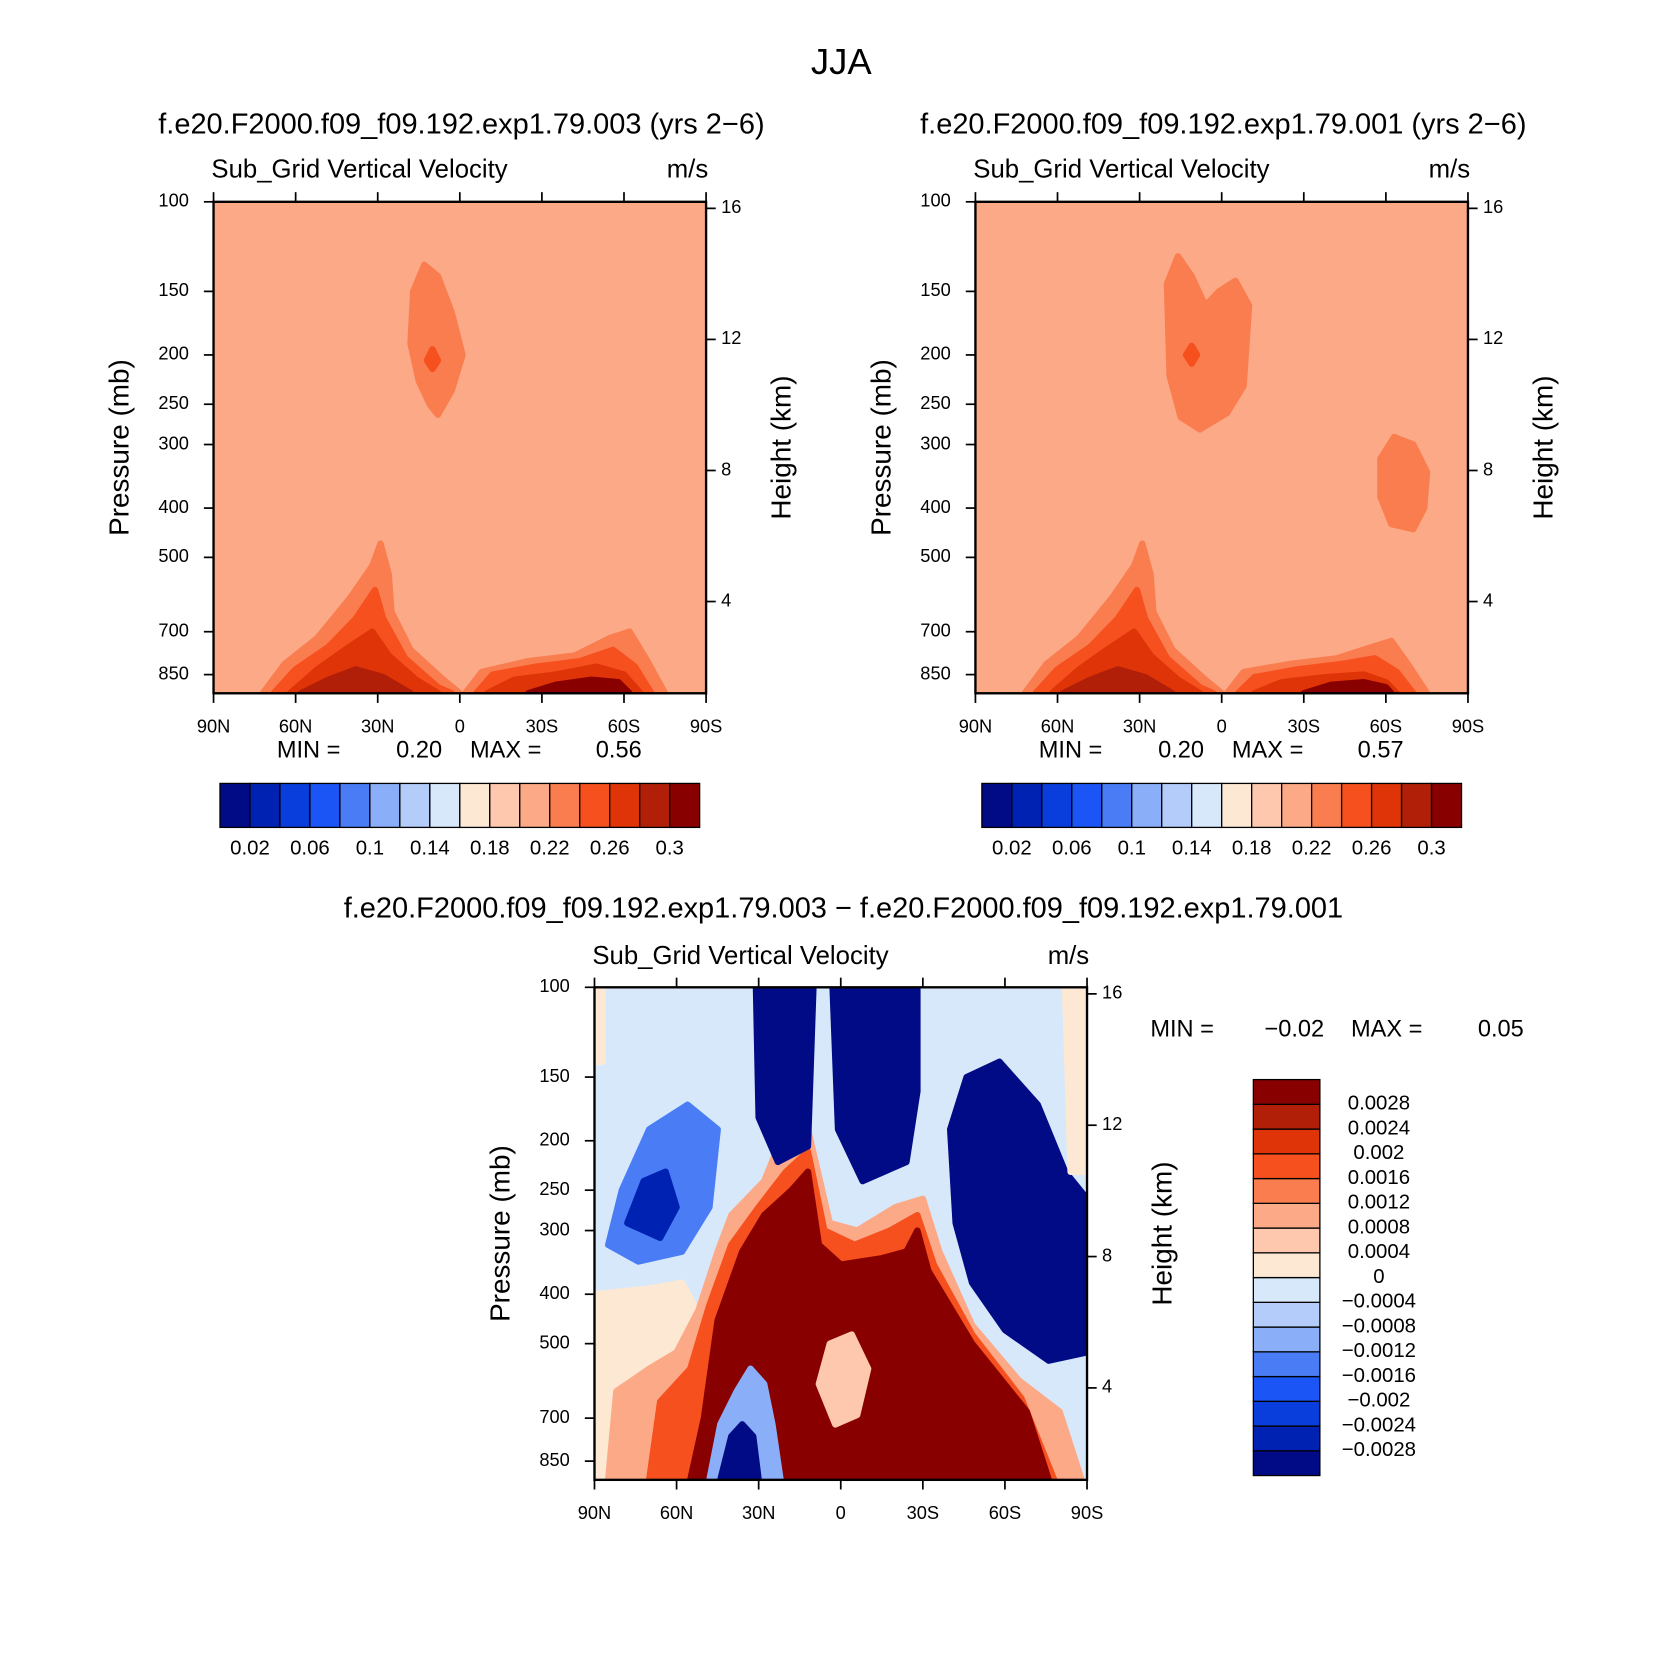  Describe the element at coordinates (1379, 1128) in the screenshot. I see `colorbar-label: 0.0024` at that location.